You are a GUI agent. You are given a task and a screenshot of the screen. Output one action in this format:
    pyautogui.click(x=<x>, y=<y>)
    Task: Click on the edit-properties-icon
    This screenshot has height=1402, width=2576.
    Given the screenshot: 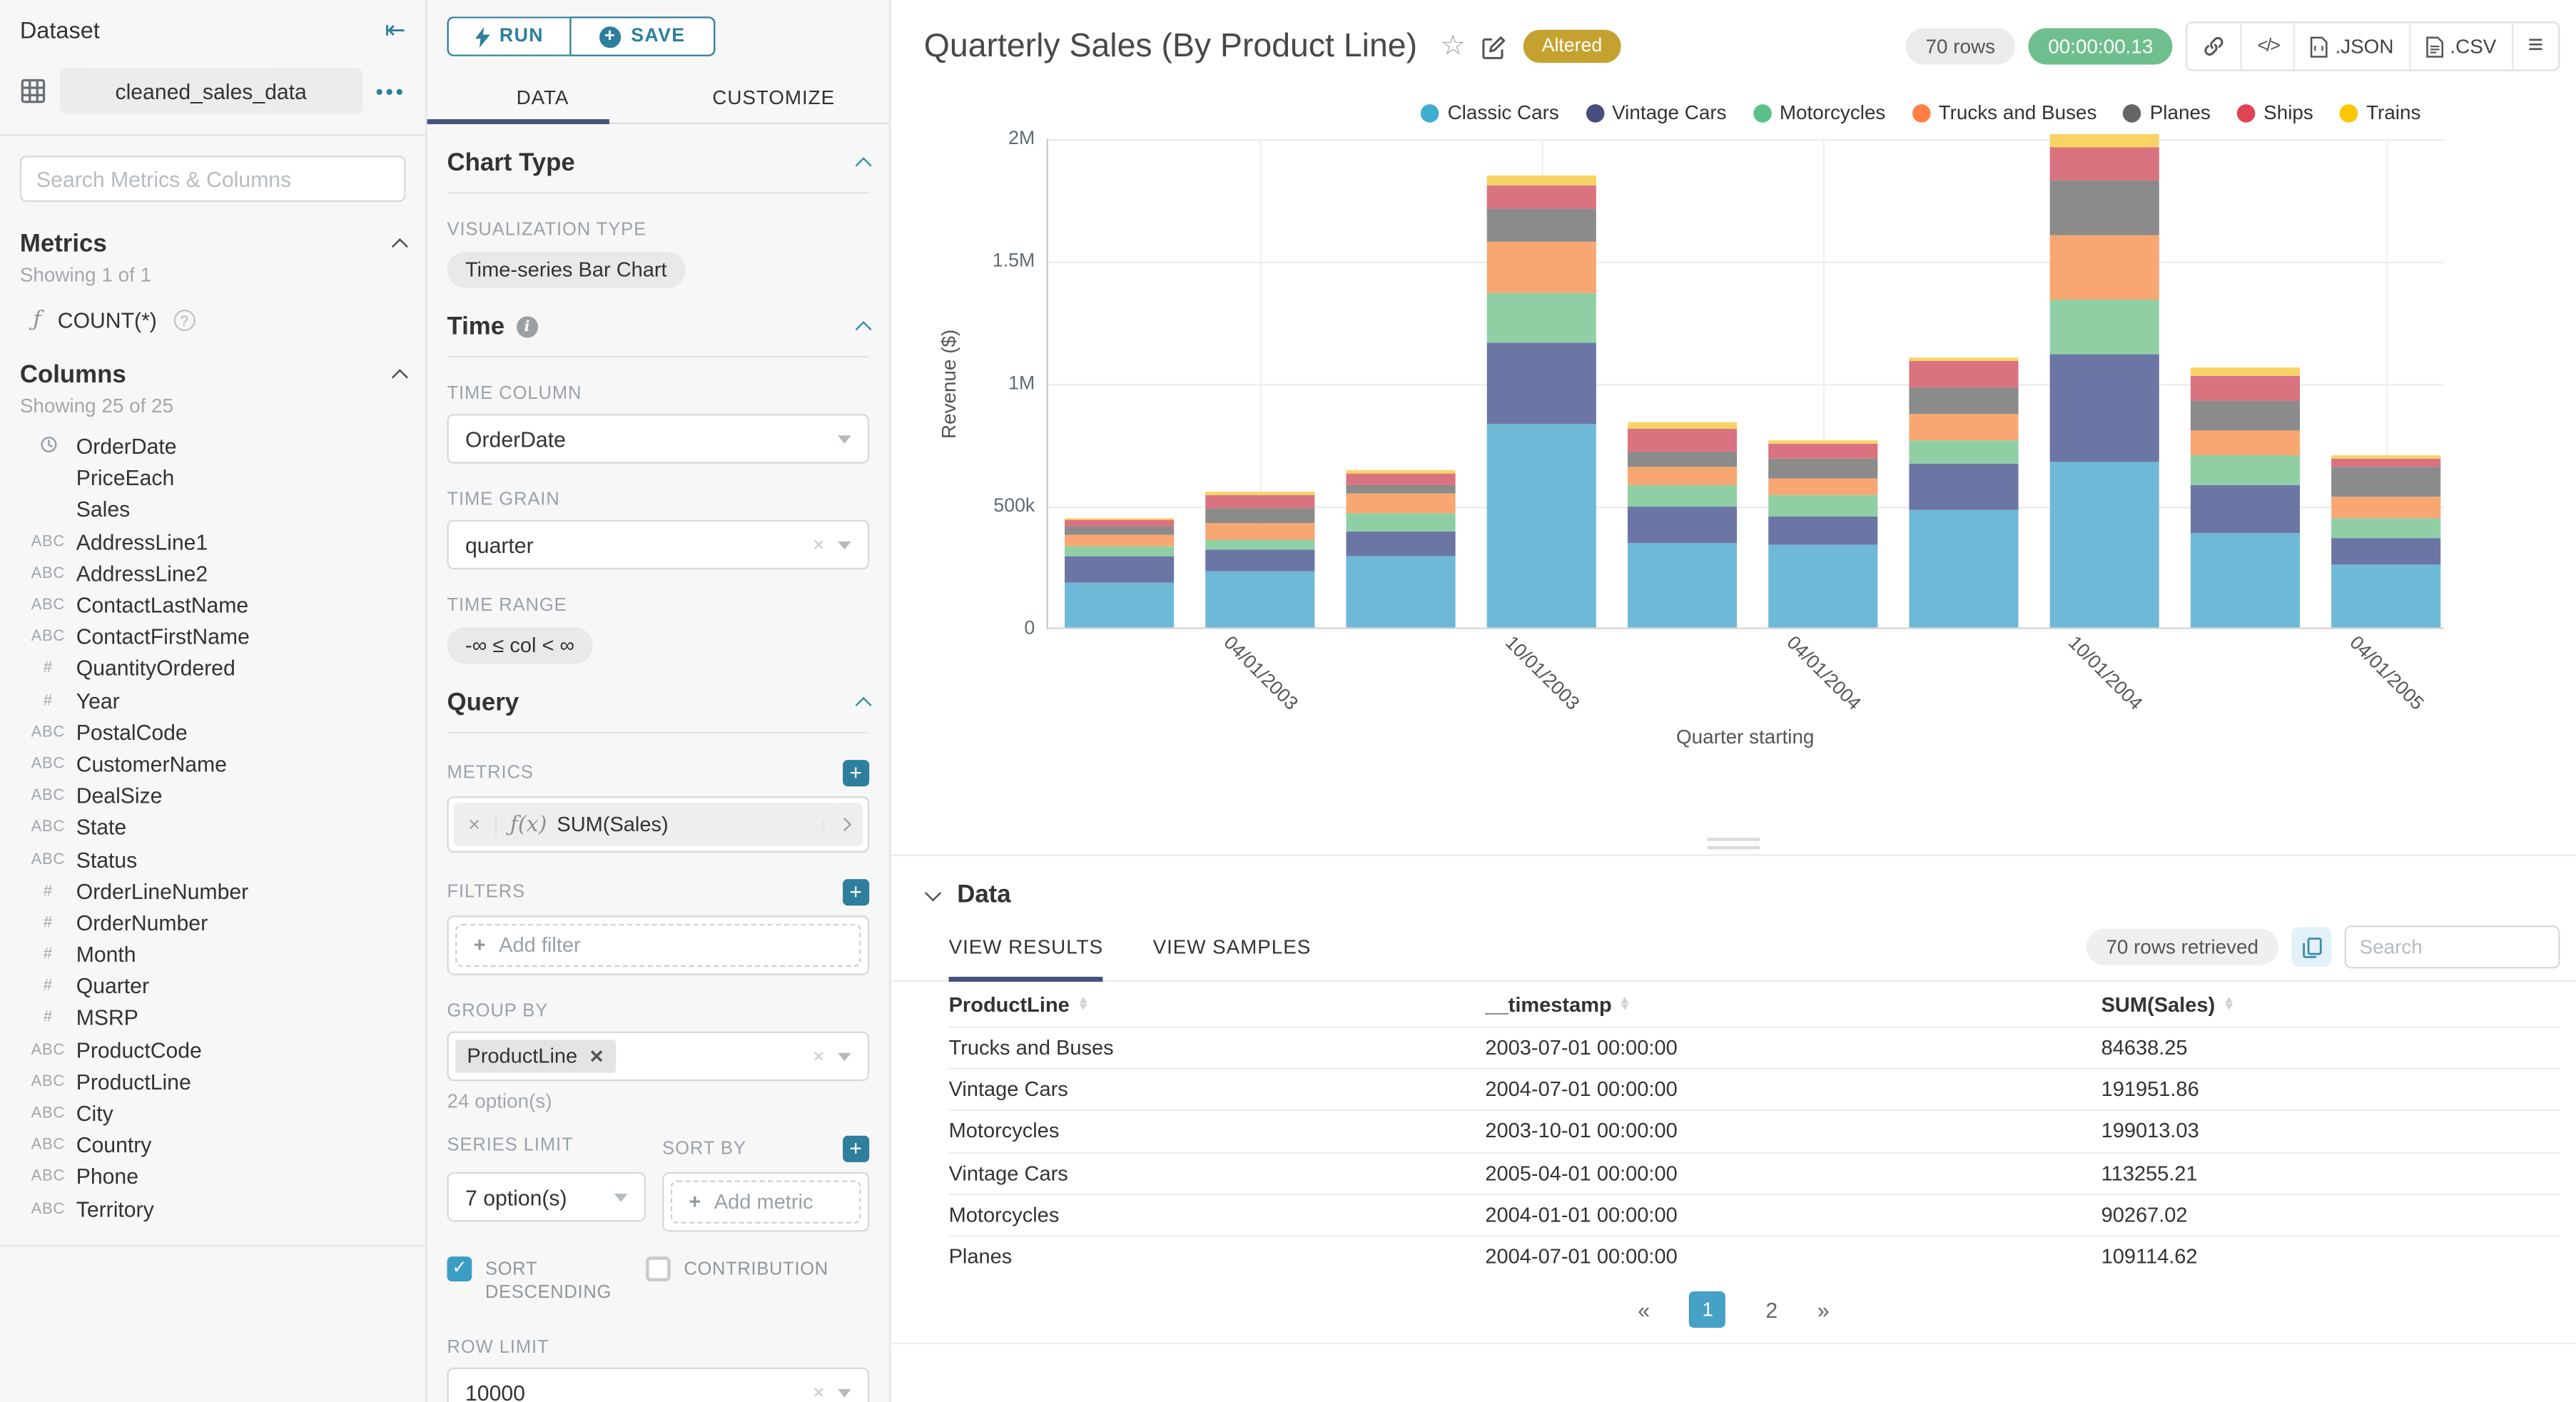 What is the action you would take?
    pyautogui.click(x=1495, y=46)
    